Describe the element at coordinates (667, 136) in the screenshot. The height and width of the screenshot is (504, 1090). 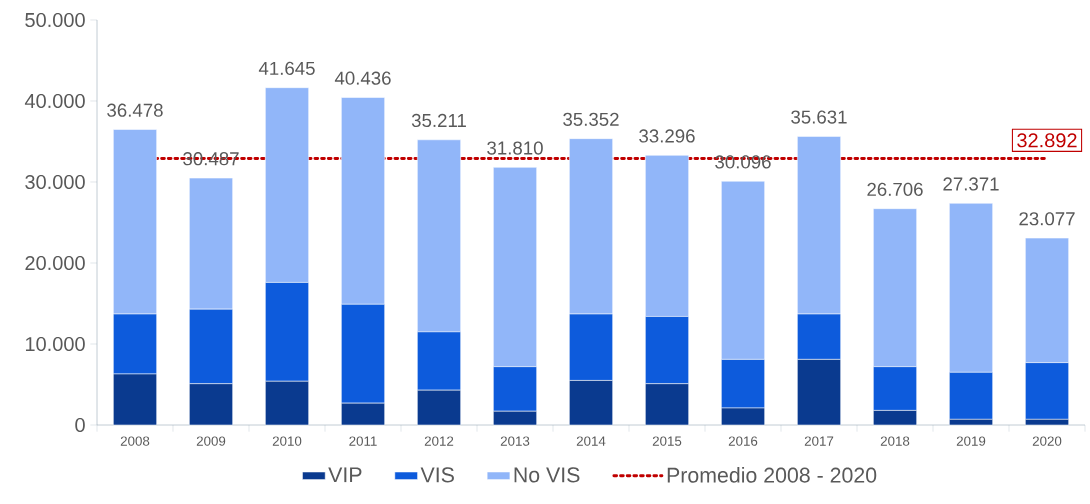
I see `total-label: 33.296` at that location.